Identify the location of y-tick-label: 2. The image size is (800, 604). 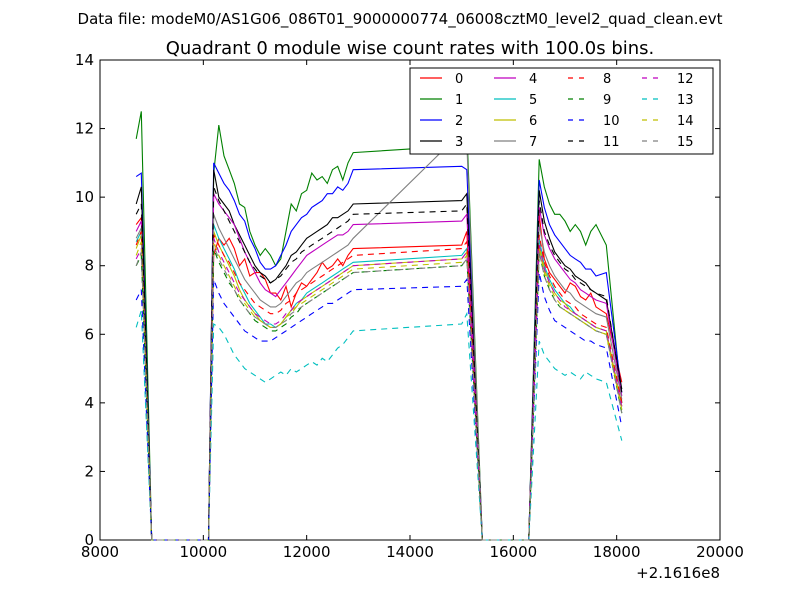
(89, 471).